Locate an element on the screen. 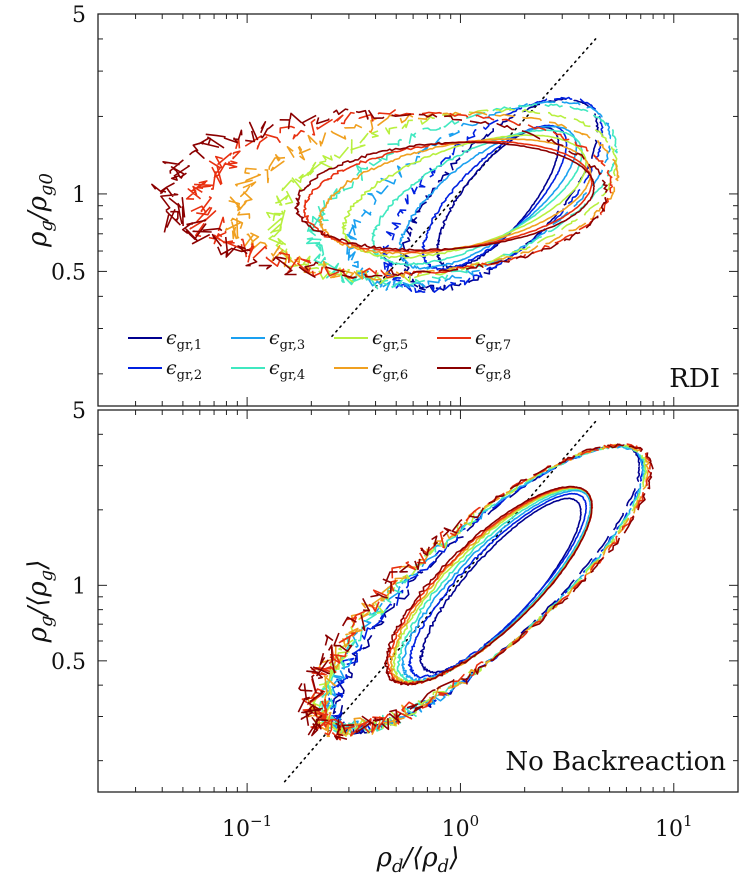  y-axis-title-top: ρg/ρg0 is located at coordinates (40, 210).